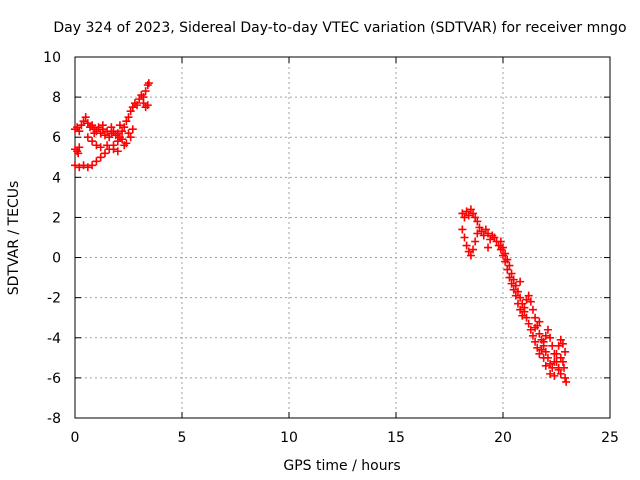 The width and height of the screenshot is (640, 480). I want to click on x-tick-label: 15, so click(396, 438).